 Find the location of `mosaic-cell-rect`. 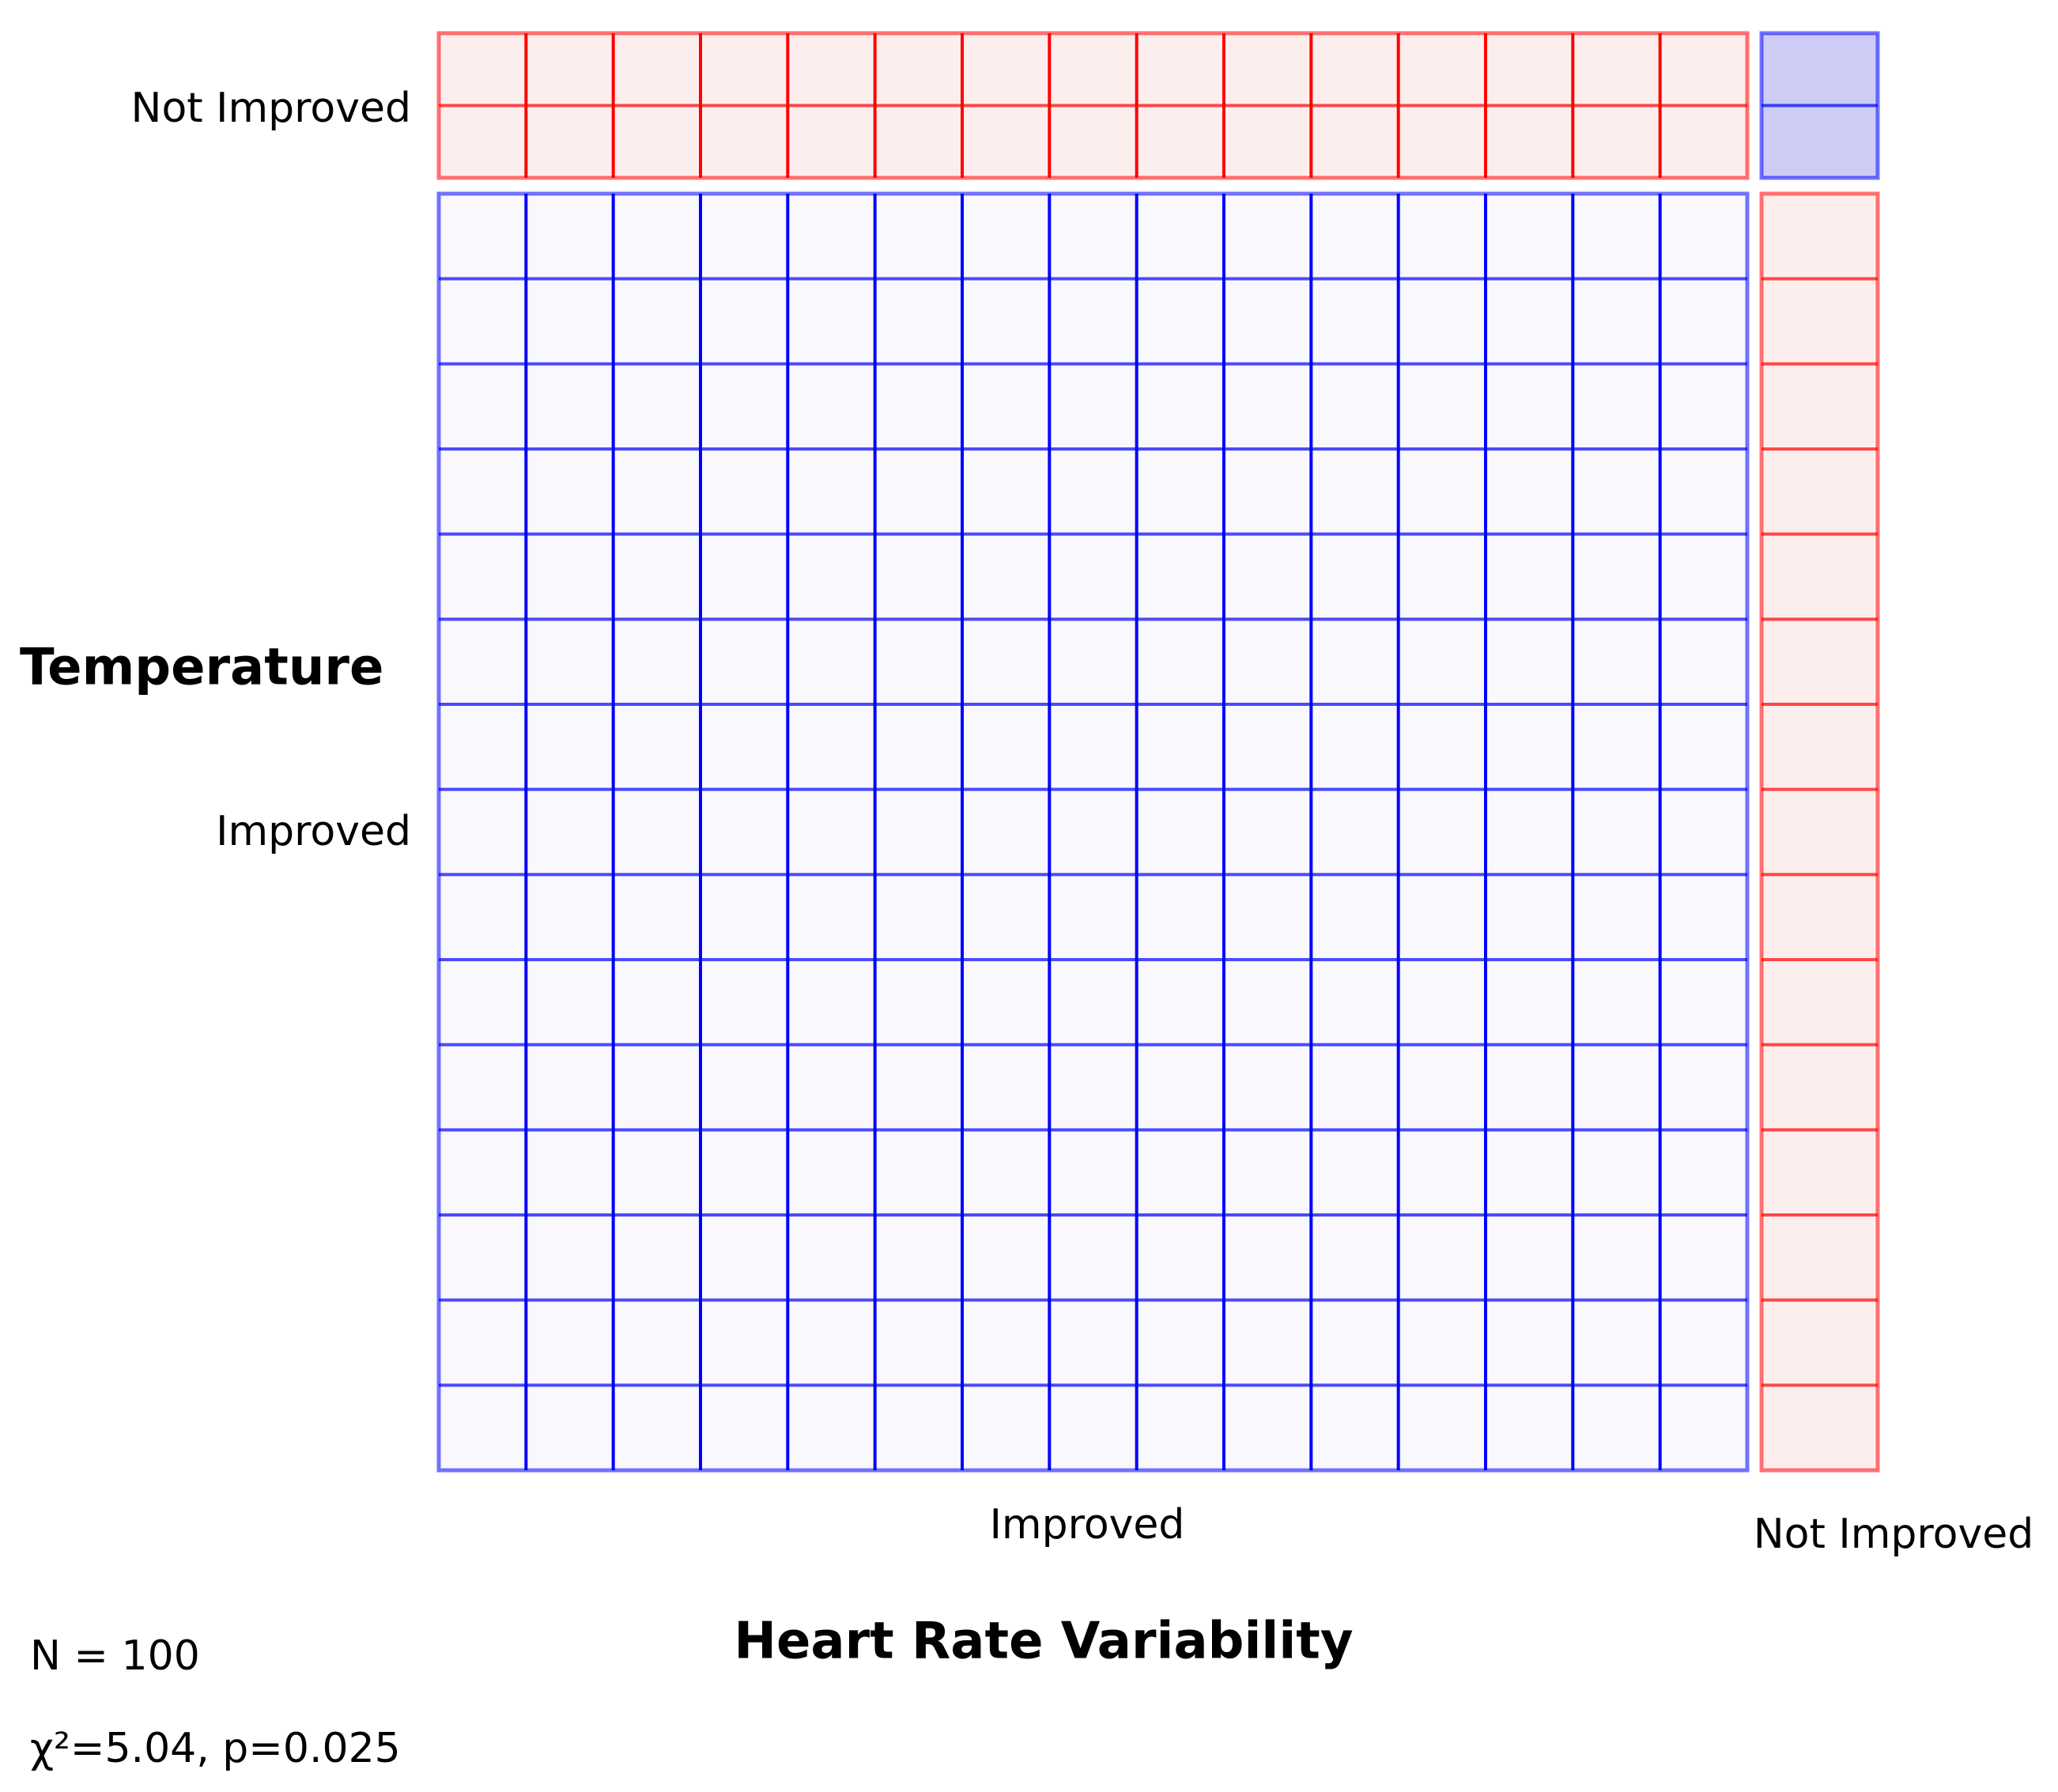

mosaic-cell-rect is located at coordinates (1819, 832).